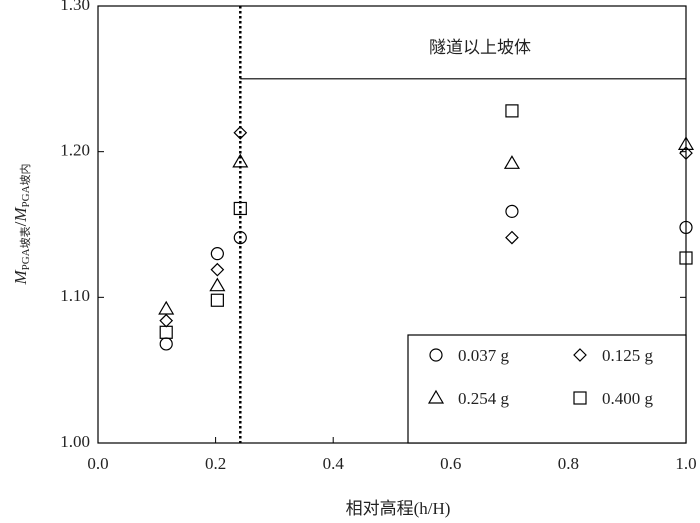 The width and height of the screenshot is (700, 523). What do you see at coordinates (75, 150) in the screenshot?
I see `y-tick-label: 1.20` at bounding box center [75, 150].